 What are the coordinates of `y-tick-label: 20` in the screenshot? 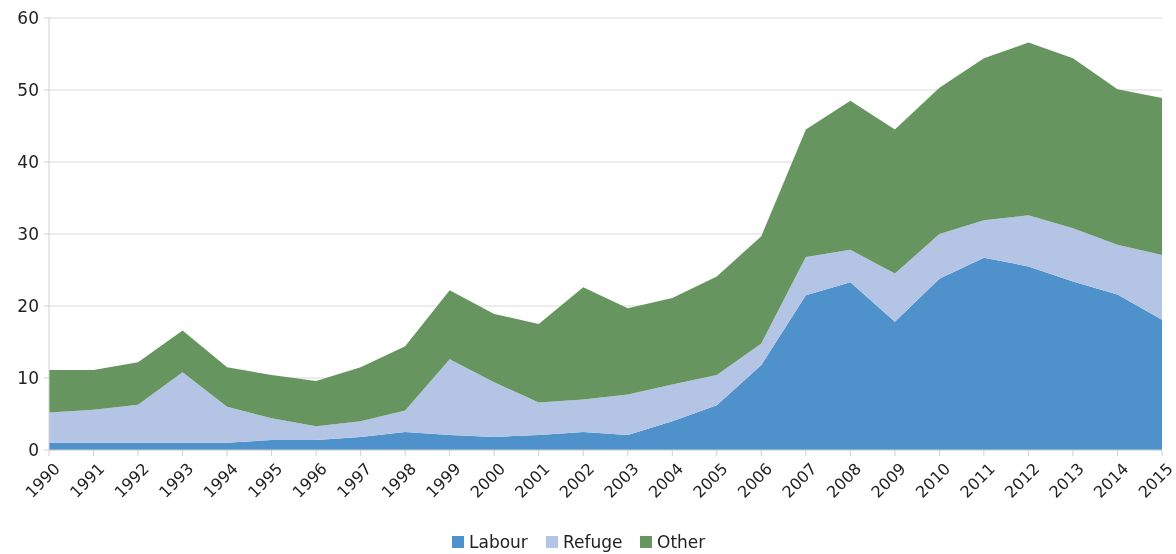 It's located at (28, 305).